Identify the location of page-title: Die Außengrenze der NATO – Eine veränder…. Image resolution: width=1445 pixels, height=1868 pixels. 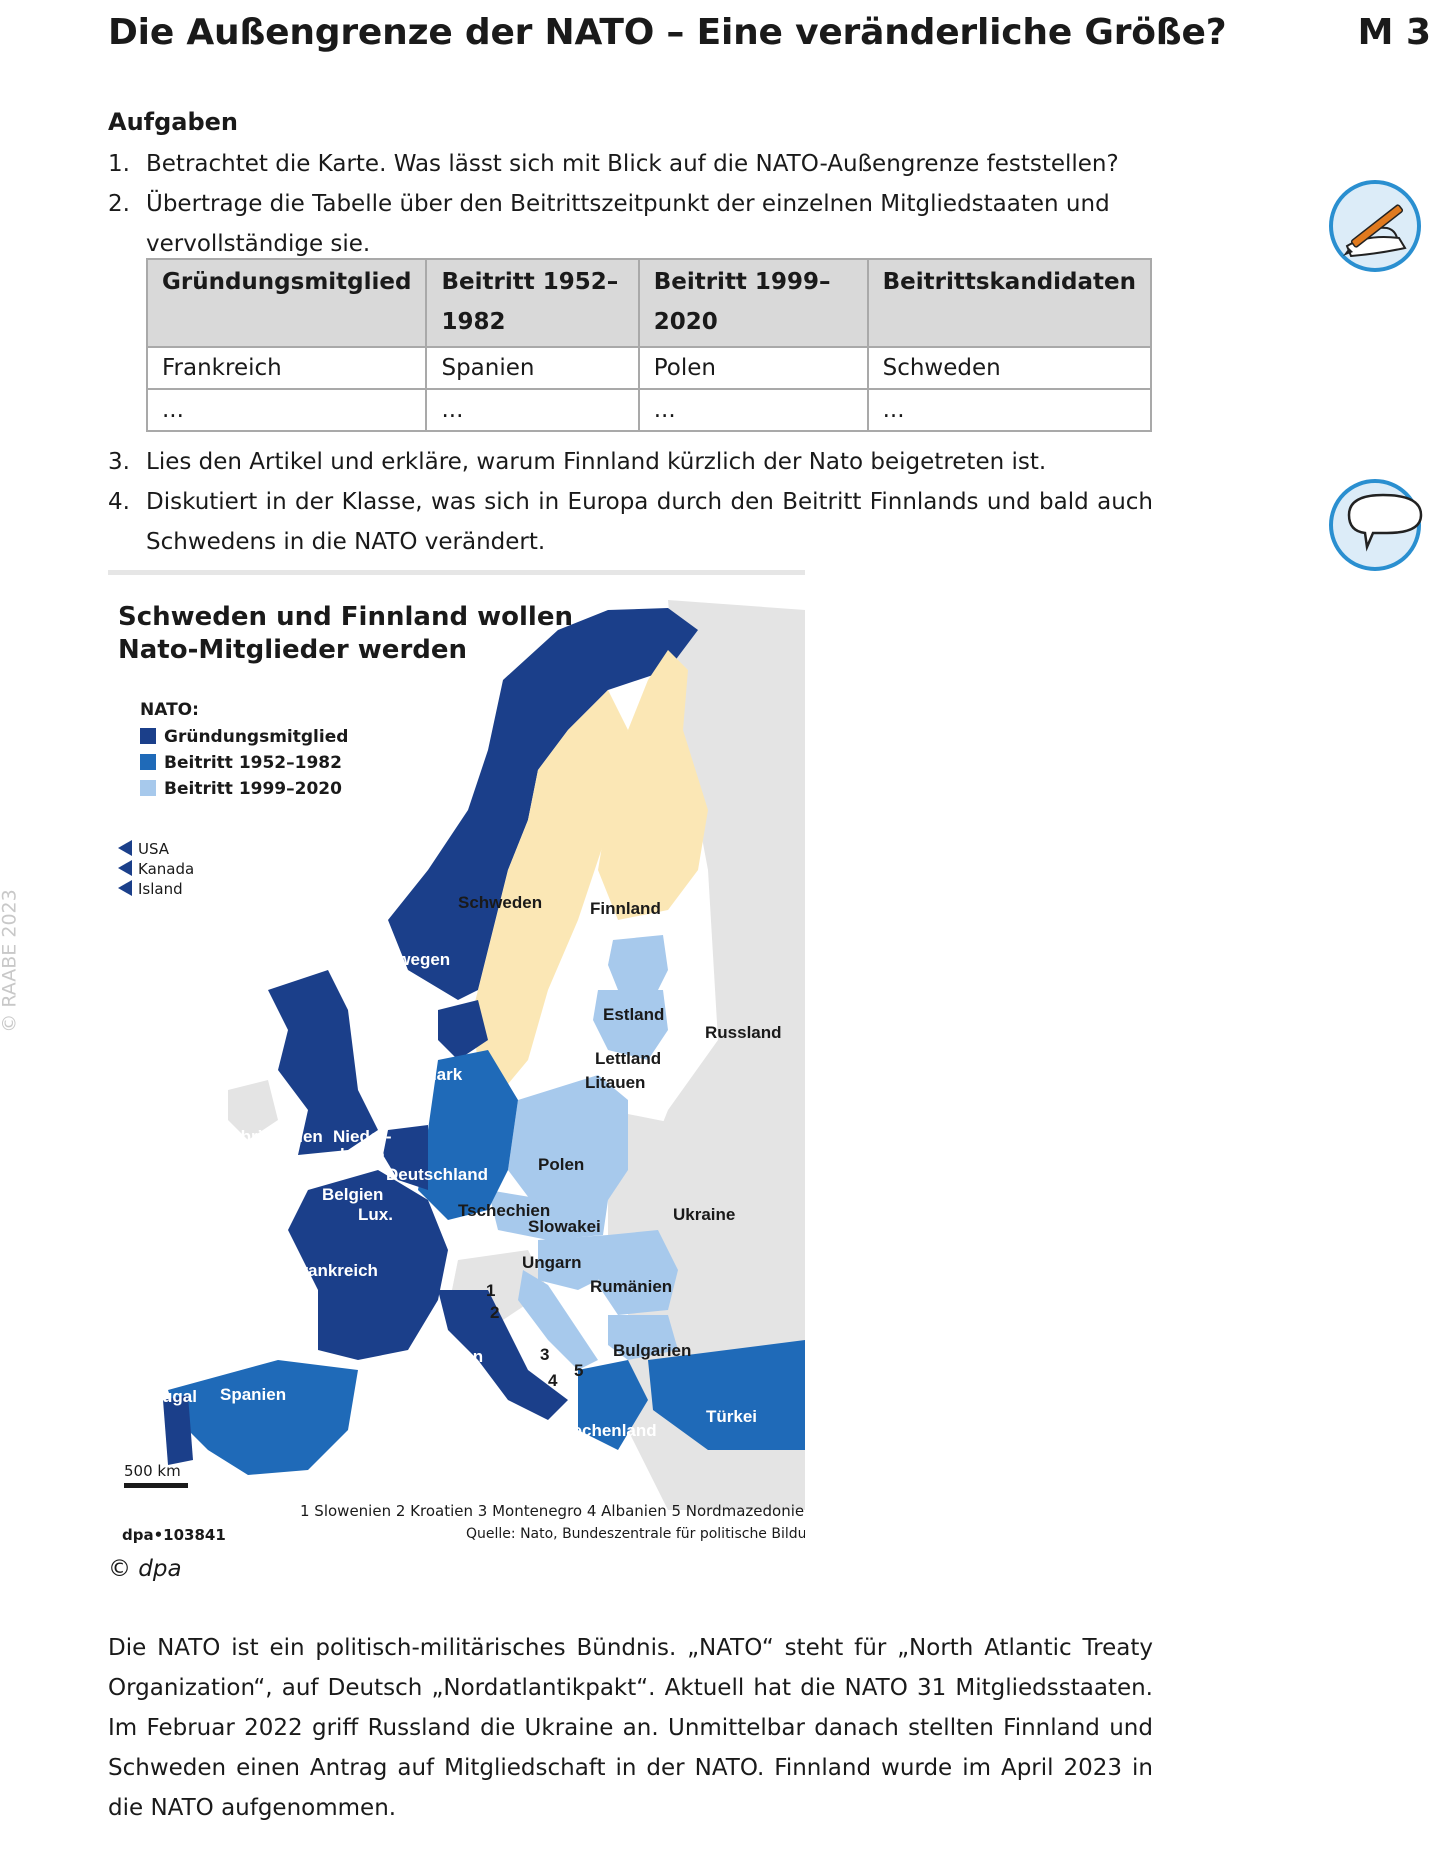
(667, 32).